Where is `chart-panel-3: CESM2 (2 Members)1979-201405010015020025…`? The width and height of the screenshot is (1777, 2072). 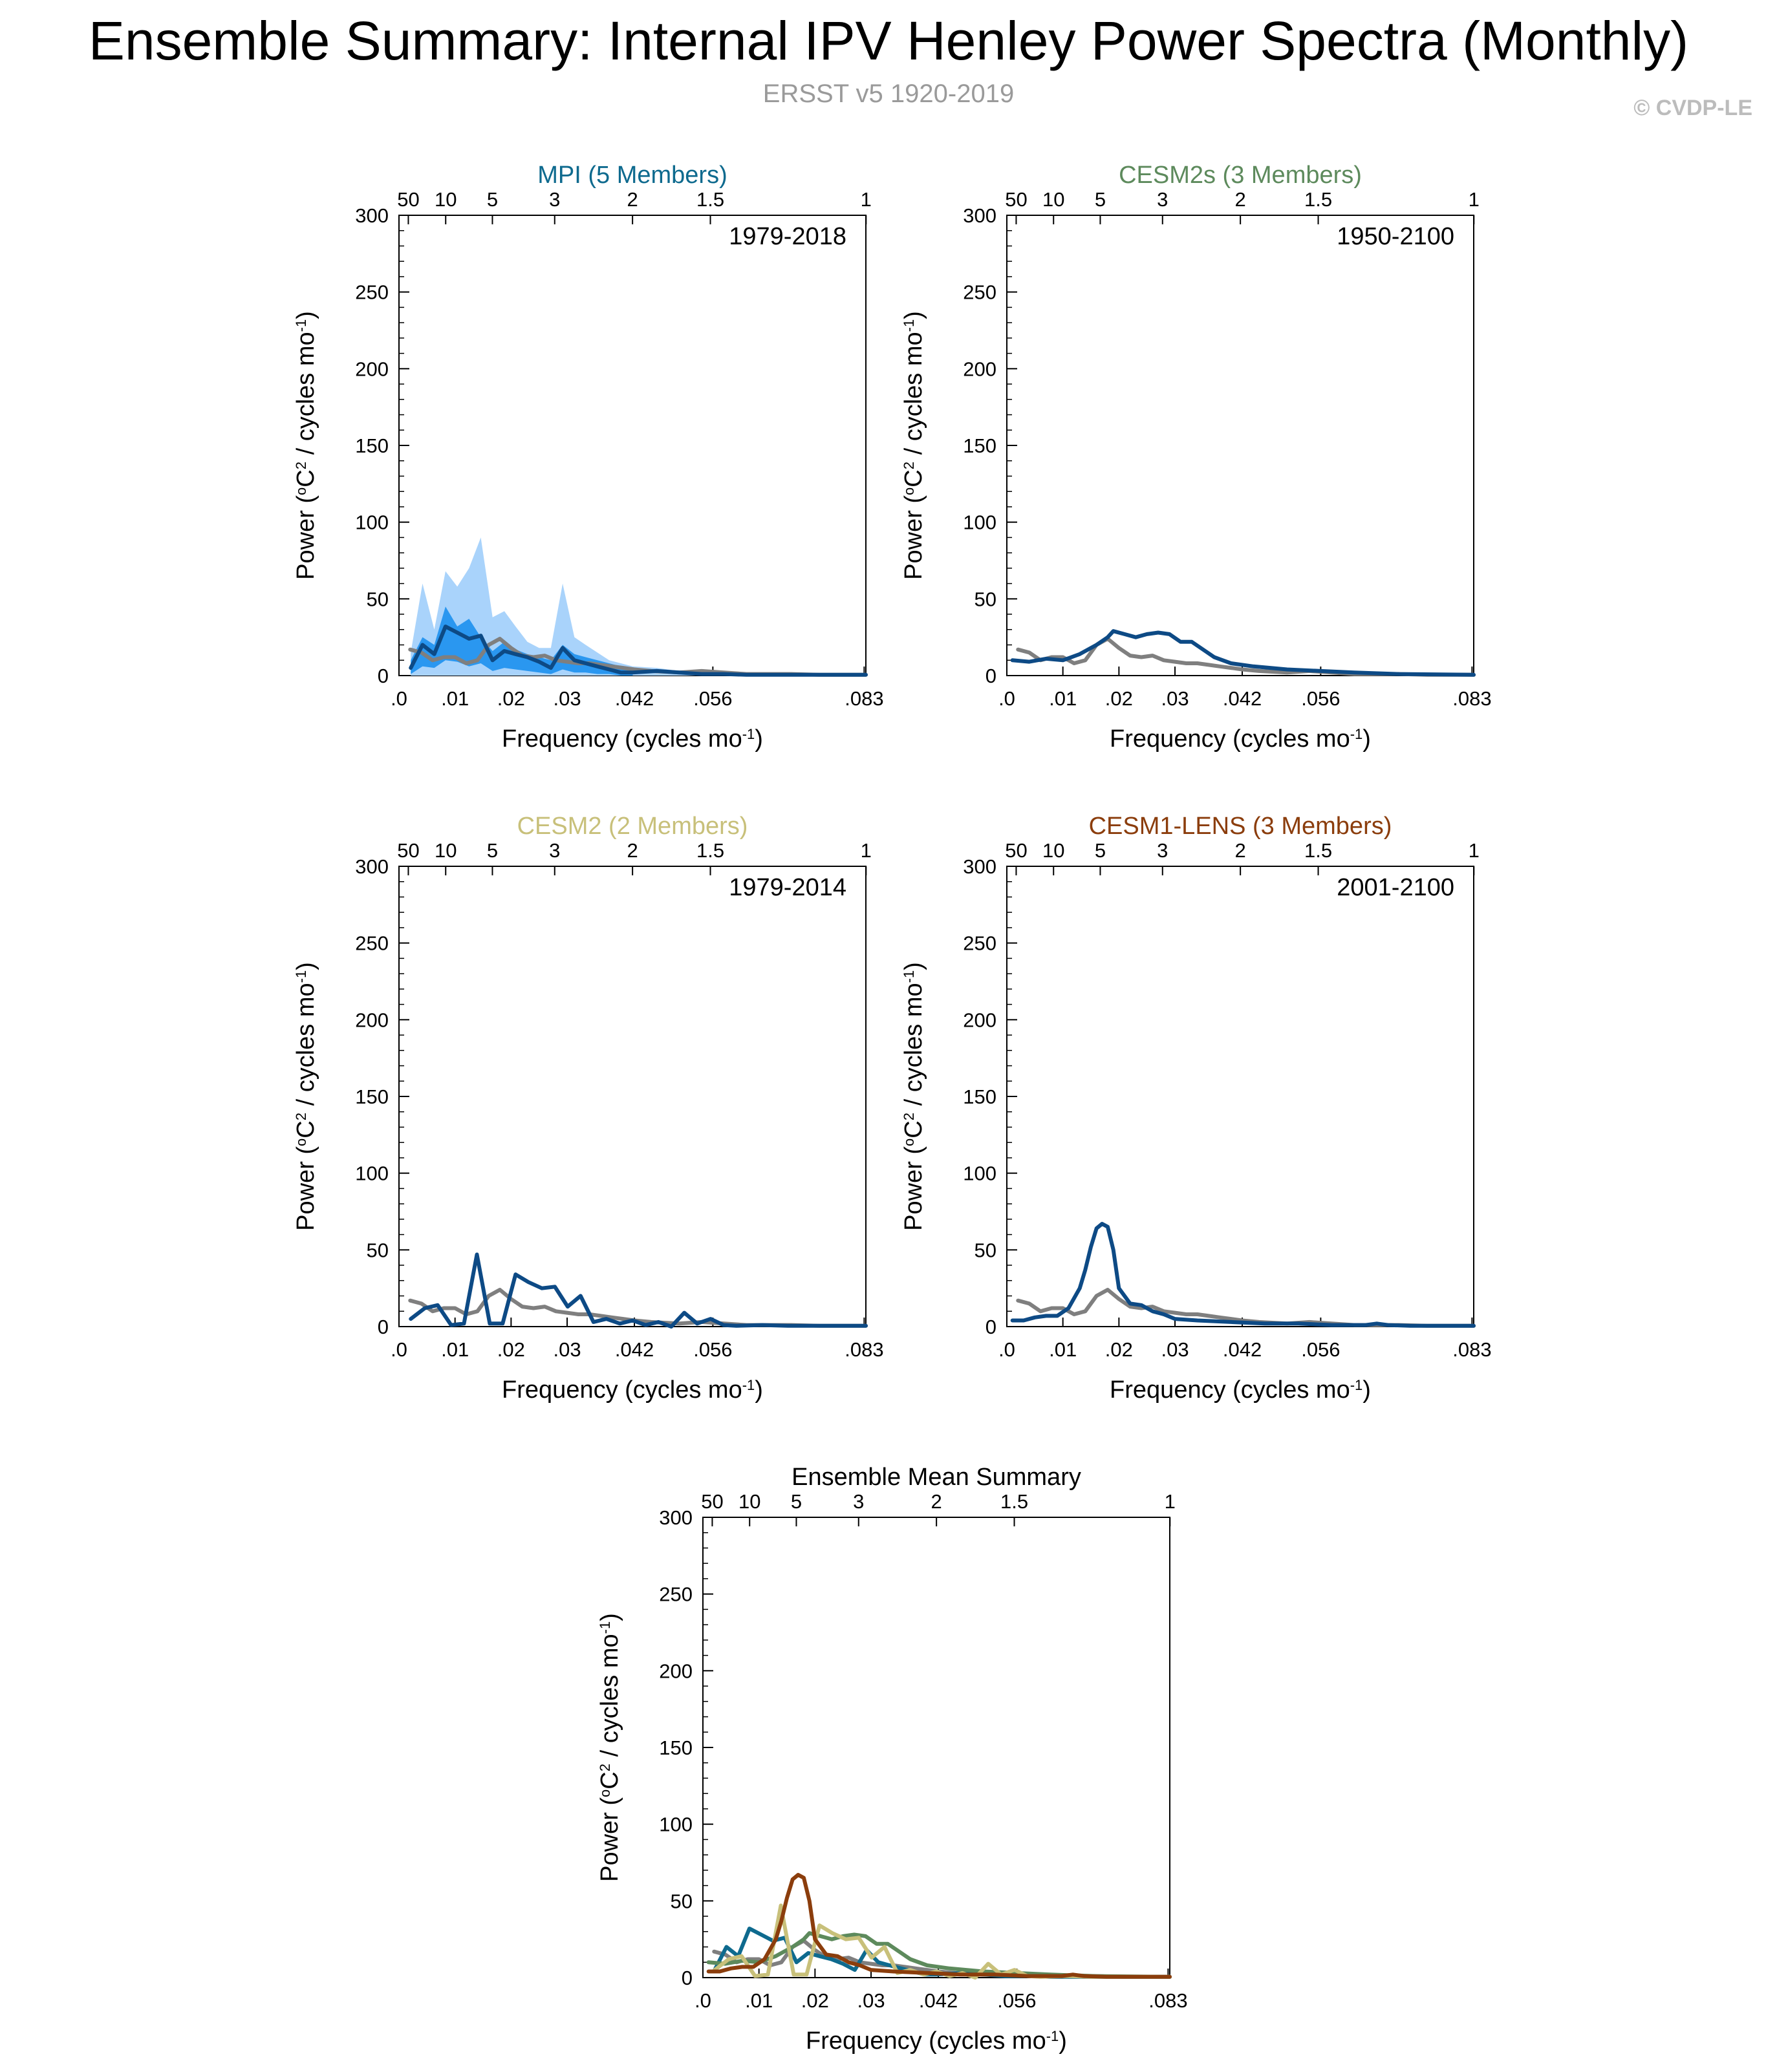 chart-panel-3: CESM2 (2 Members)1979-201405010015020025… is located at coordinates (588, 1108).